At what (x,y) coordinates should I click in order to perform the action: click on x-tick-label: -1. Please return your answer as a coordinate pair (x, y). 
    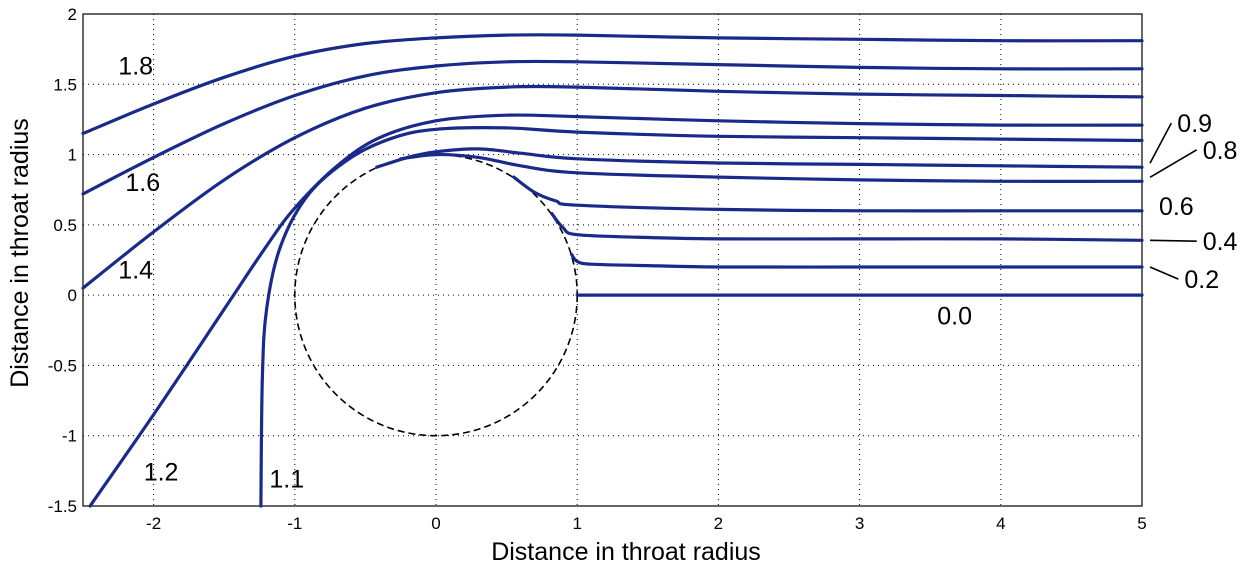
    Looking at the image, I should click on (294, 523).